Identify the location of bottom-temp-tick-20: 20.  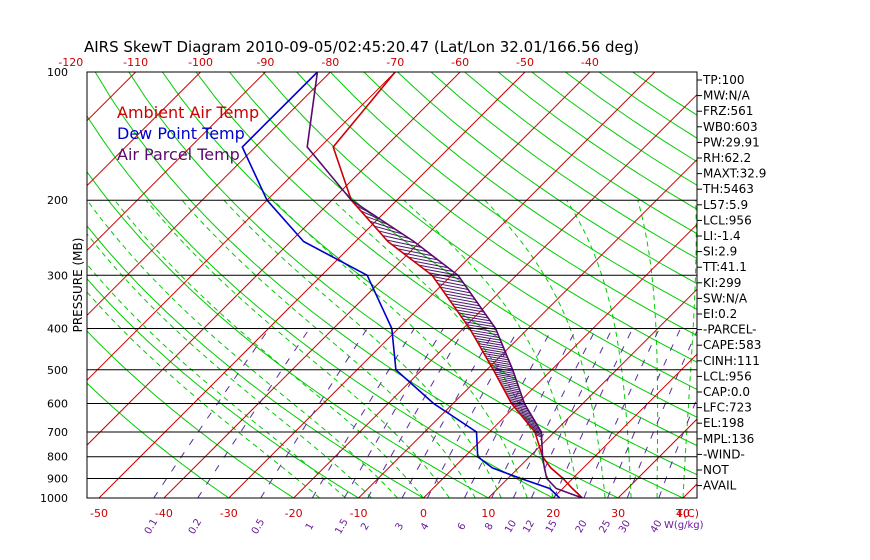
(553, 513).